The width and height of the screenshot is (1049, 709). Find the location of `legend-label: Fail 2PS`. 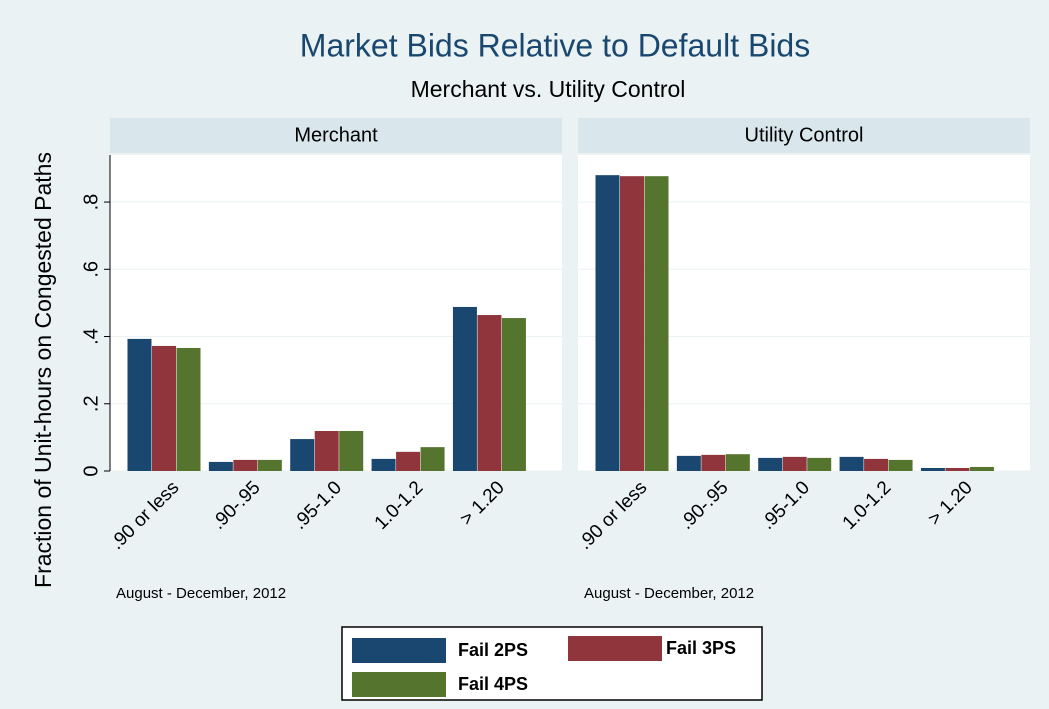

legend-label: Fail 2PS is located at coordinates (493, 650).